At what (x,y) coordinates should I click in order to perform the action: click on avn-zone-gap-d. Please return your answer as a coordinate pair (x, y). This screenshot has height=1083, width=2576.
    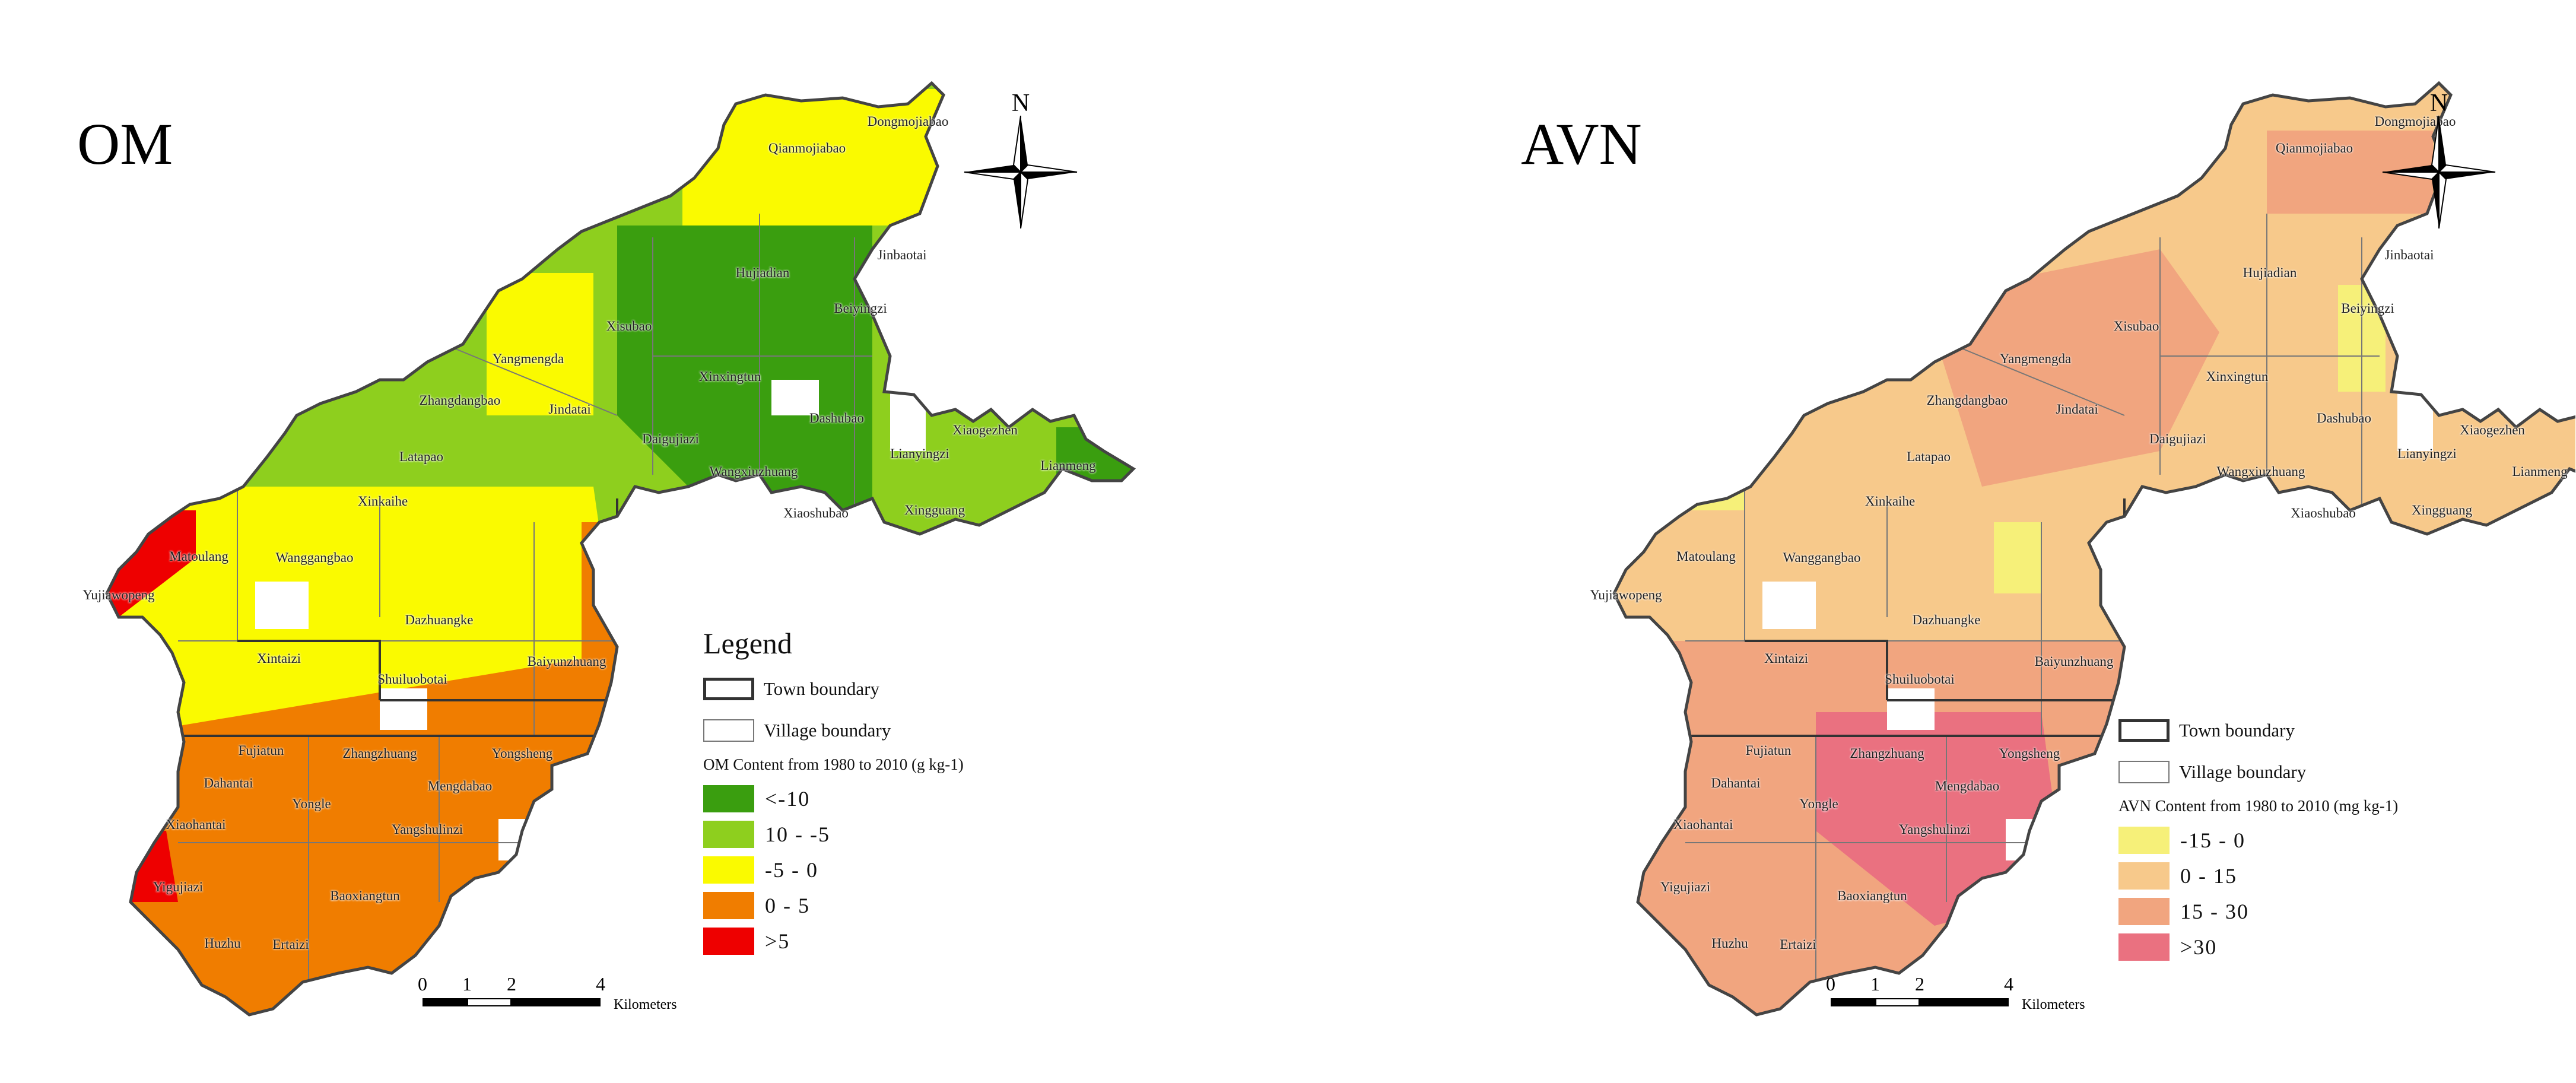
    Looking at the image, I should click on (2415, 421).